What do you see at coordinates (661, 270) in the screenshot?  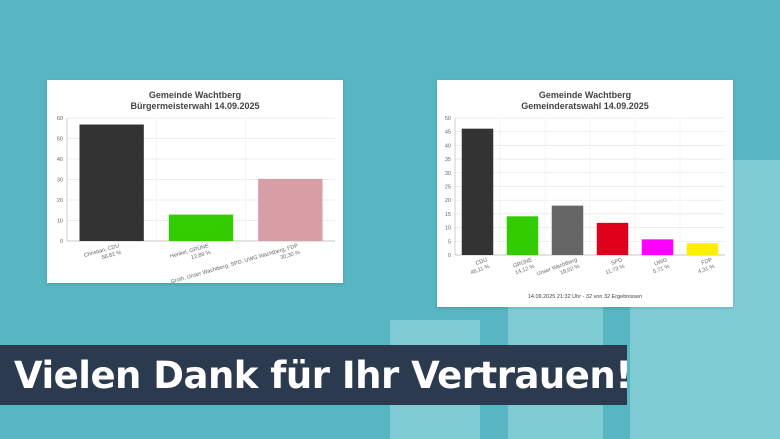 I see `value-label: 5,71 %` at bounding box center [661, 270].